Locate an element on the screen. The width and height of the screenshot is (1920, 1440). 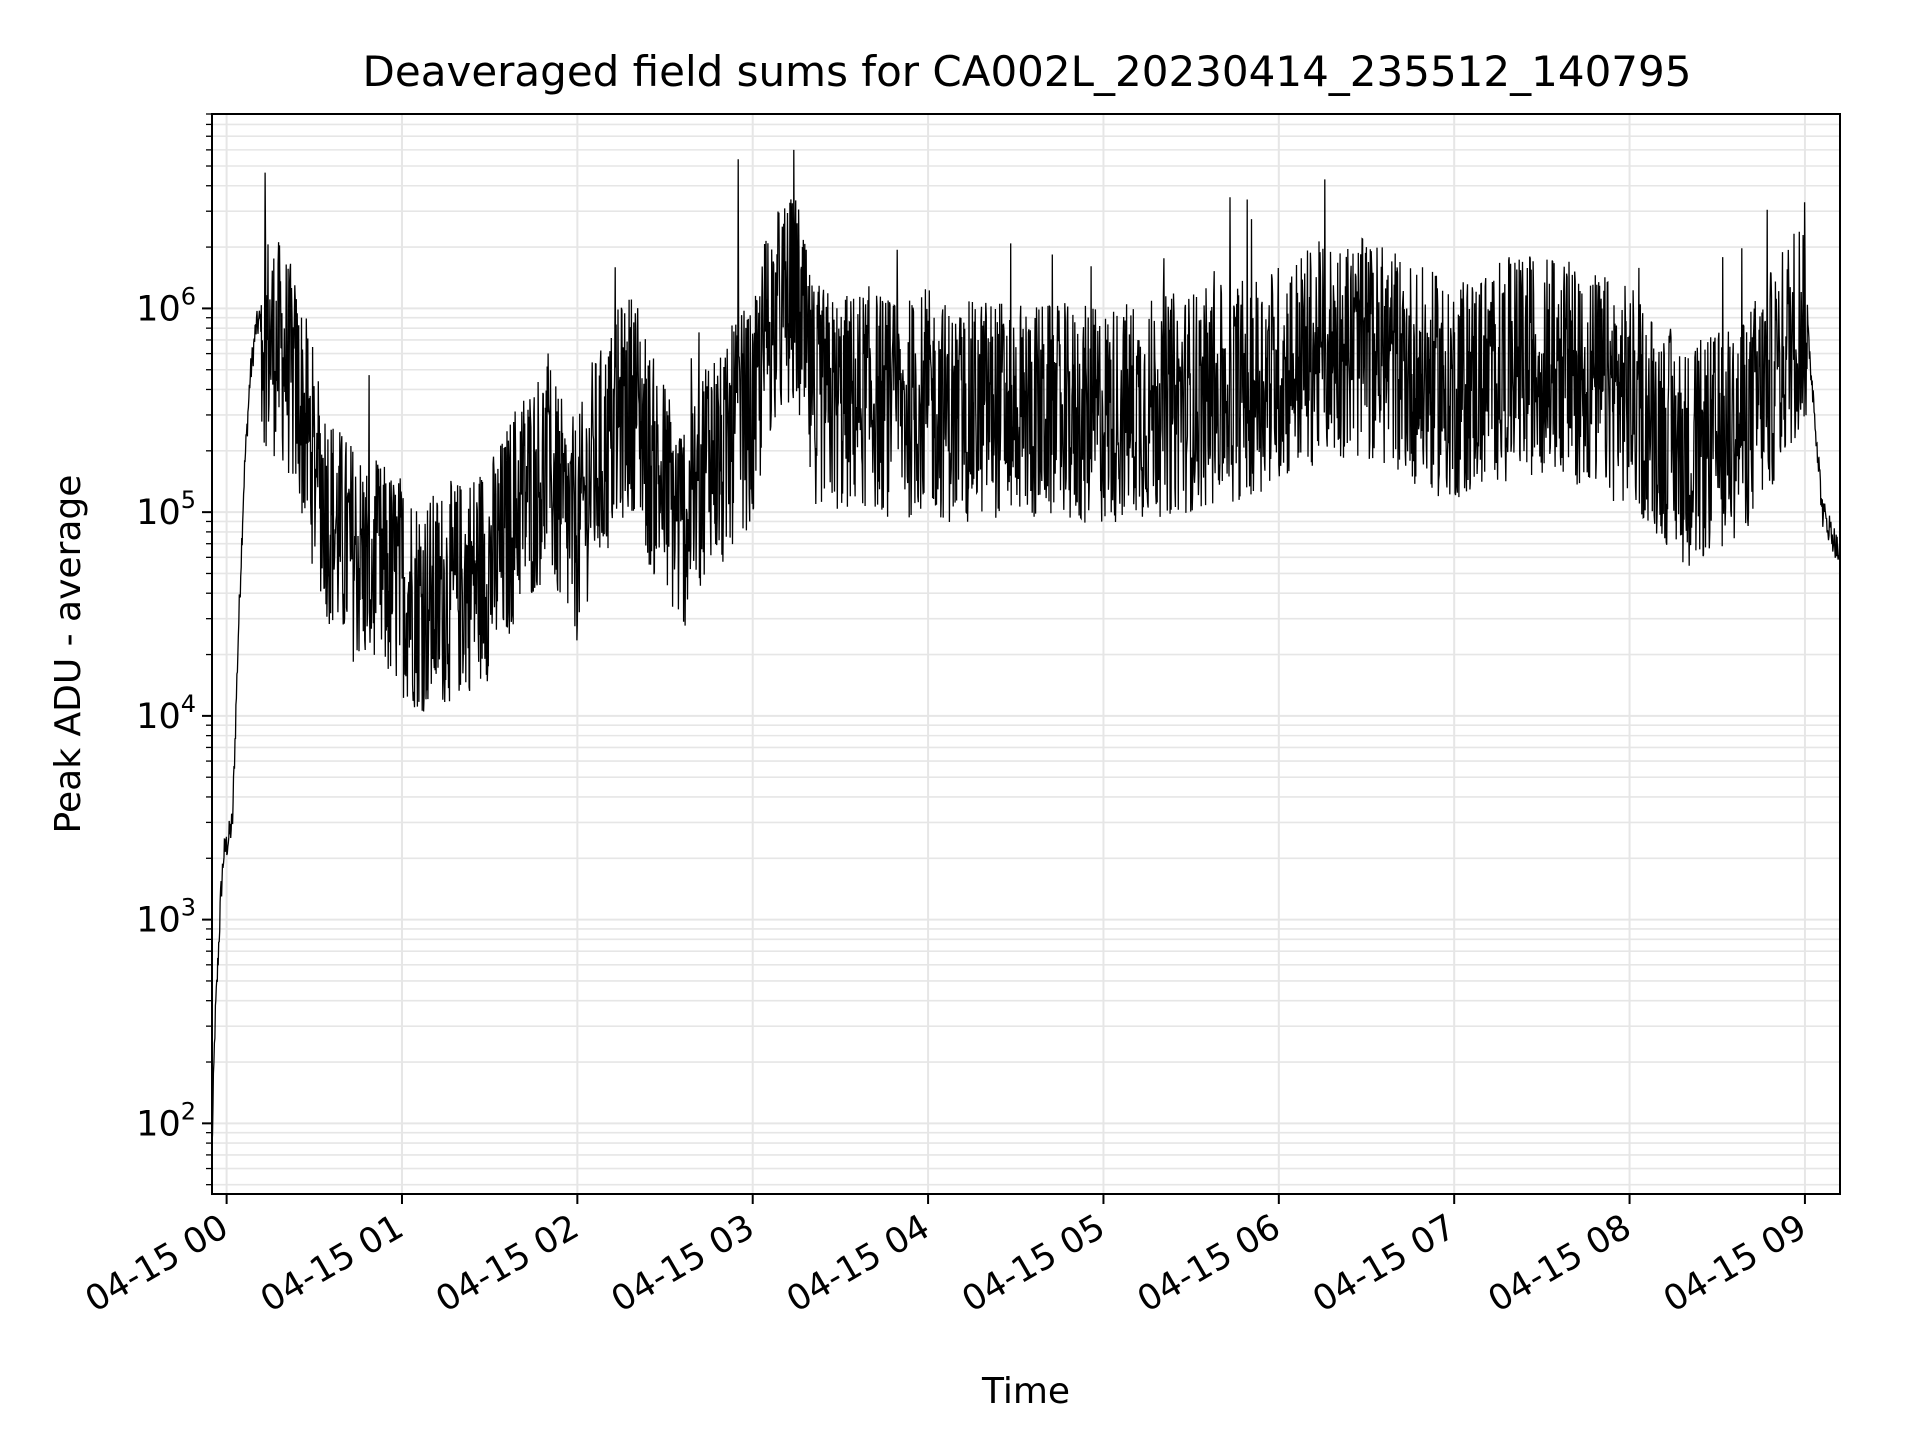
x-axis-label: Time is located at coordinates (1025, 1391).